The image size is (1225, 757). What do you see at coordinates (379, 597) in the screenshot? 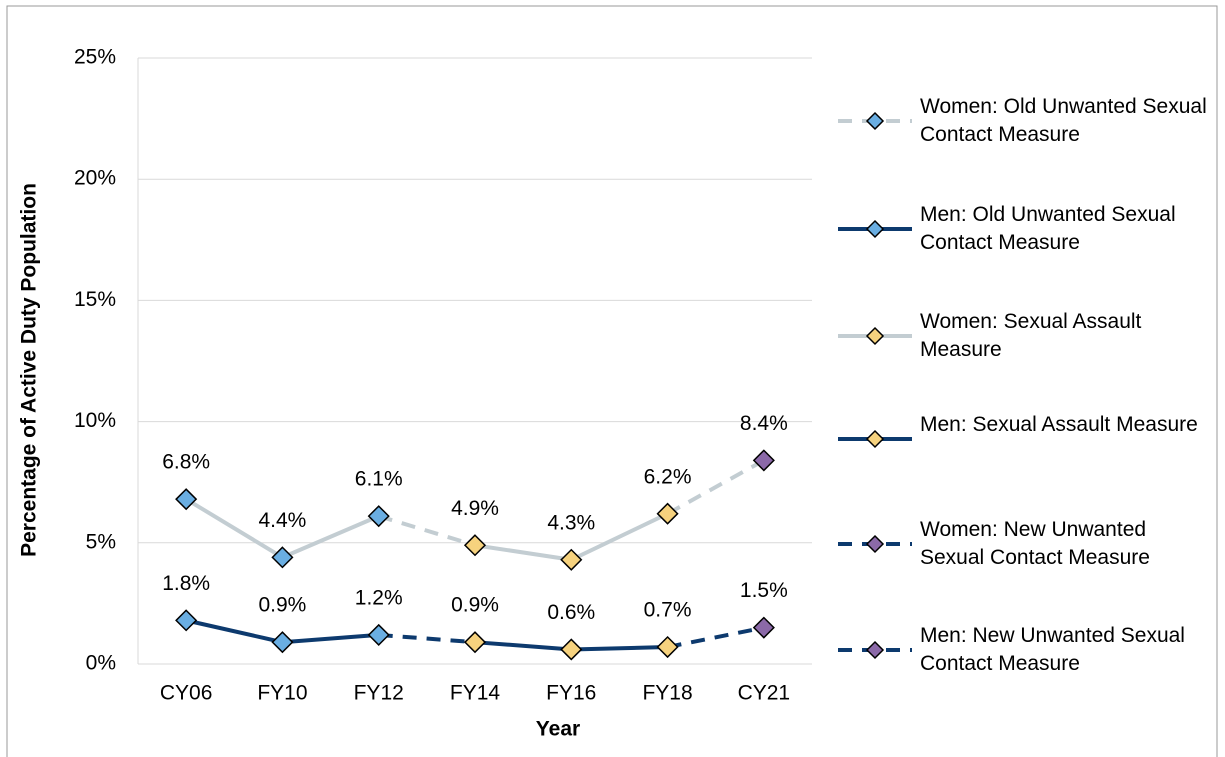
I see `data-label: 1.2%` at bounding box center [379, 597].